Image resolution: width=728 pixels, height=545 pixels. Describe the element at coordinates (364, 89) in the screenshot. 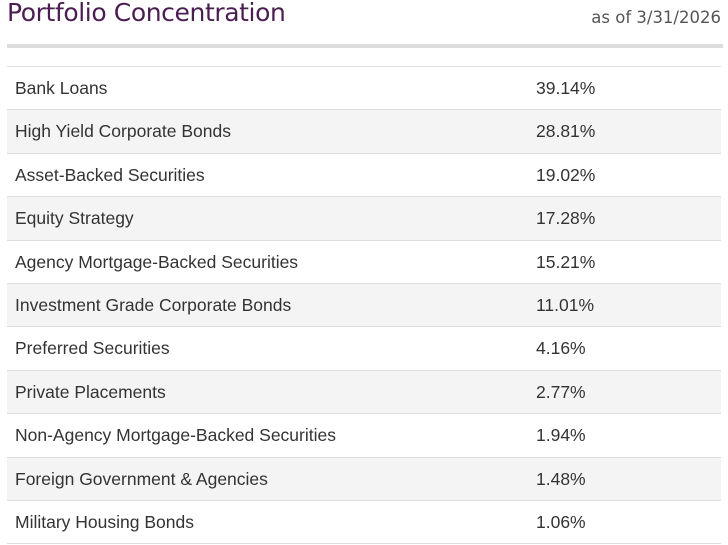

I see `table-row: Bank Loans 39.14%` at that location.